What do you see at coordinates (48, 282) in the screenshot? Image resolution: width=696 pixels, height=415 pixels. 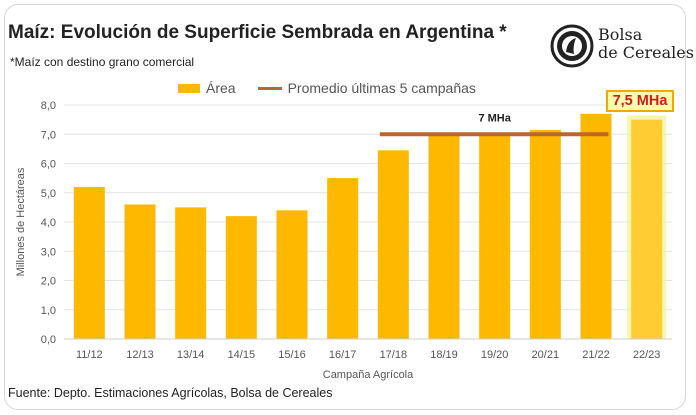 I see `y-tick-label: 2,0` at bounding box center [48, 282].